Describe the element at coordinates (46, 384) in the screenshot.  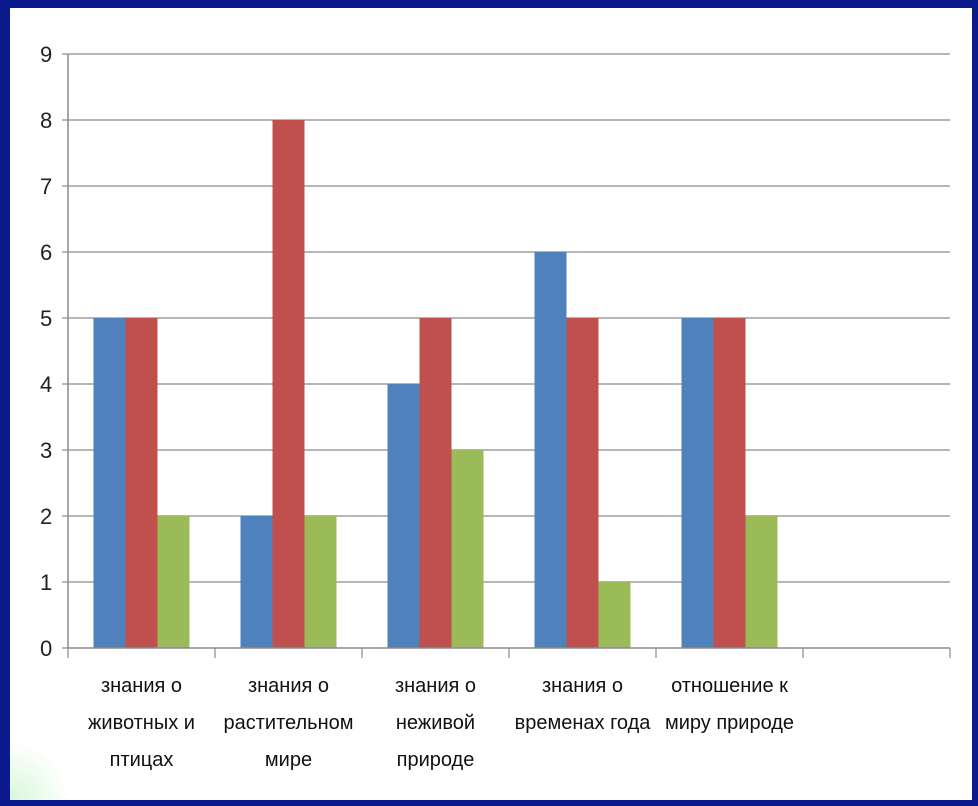
I see `y-tick-label: 4` at that location.